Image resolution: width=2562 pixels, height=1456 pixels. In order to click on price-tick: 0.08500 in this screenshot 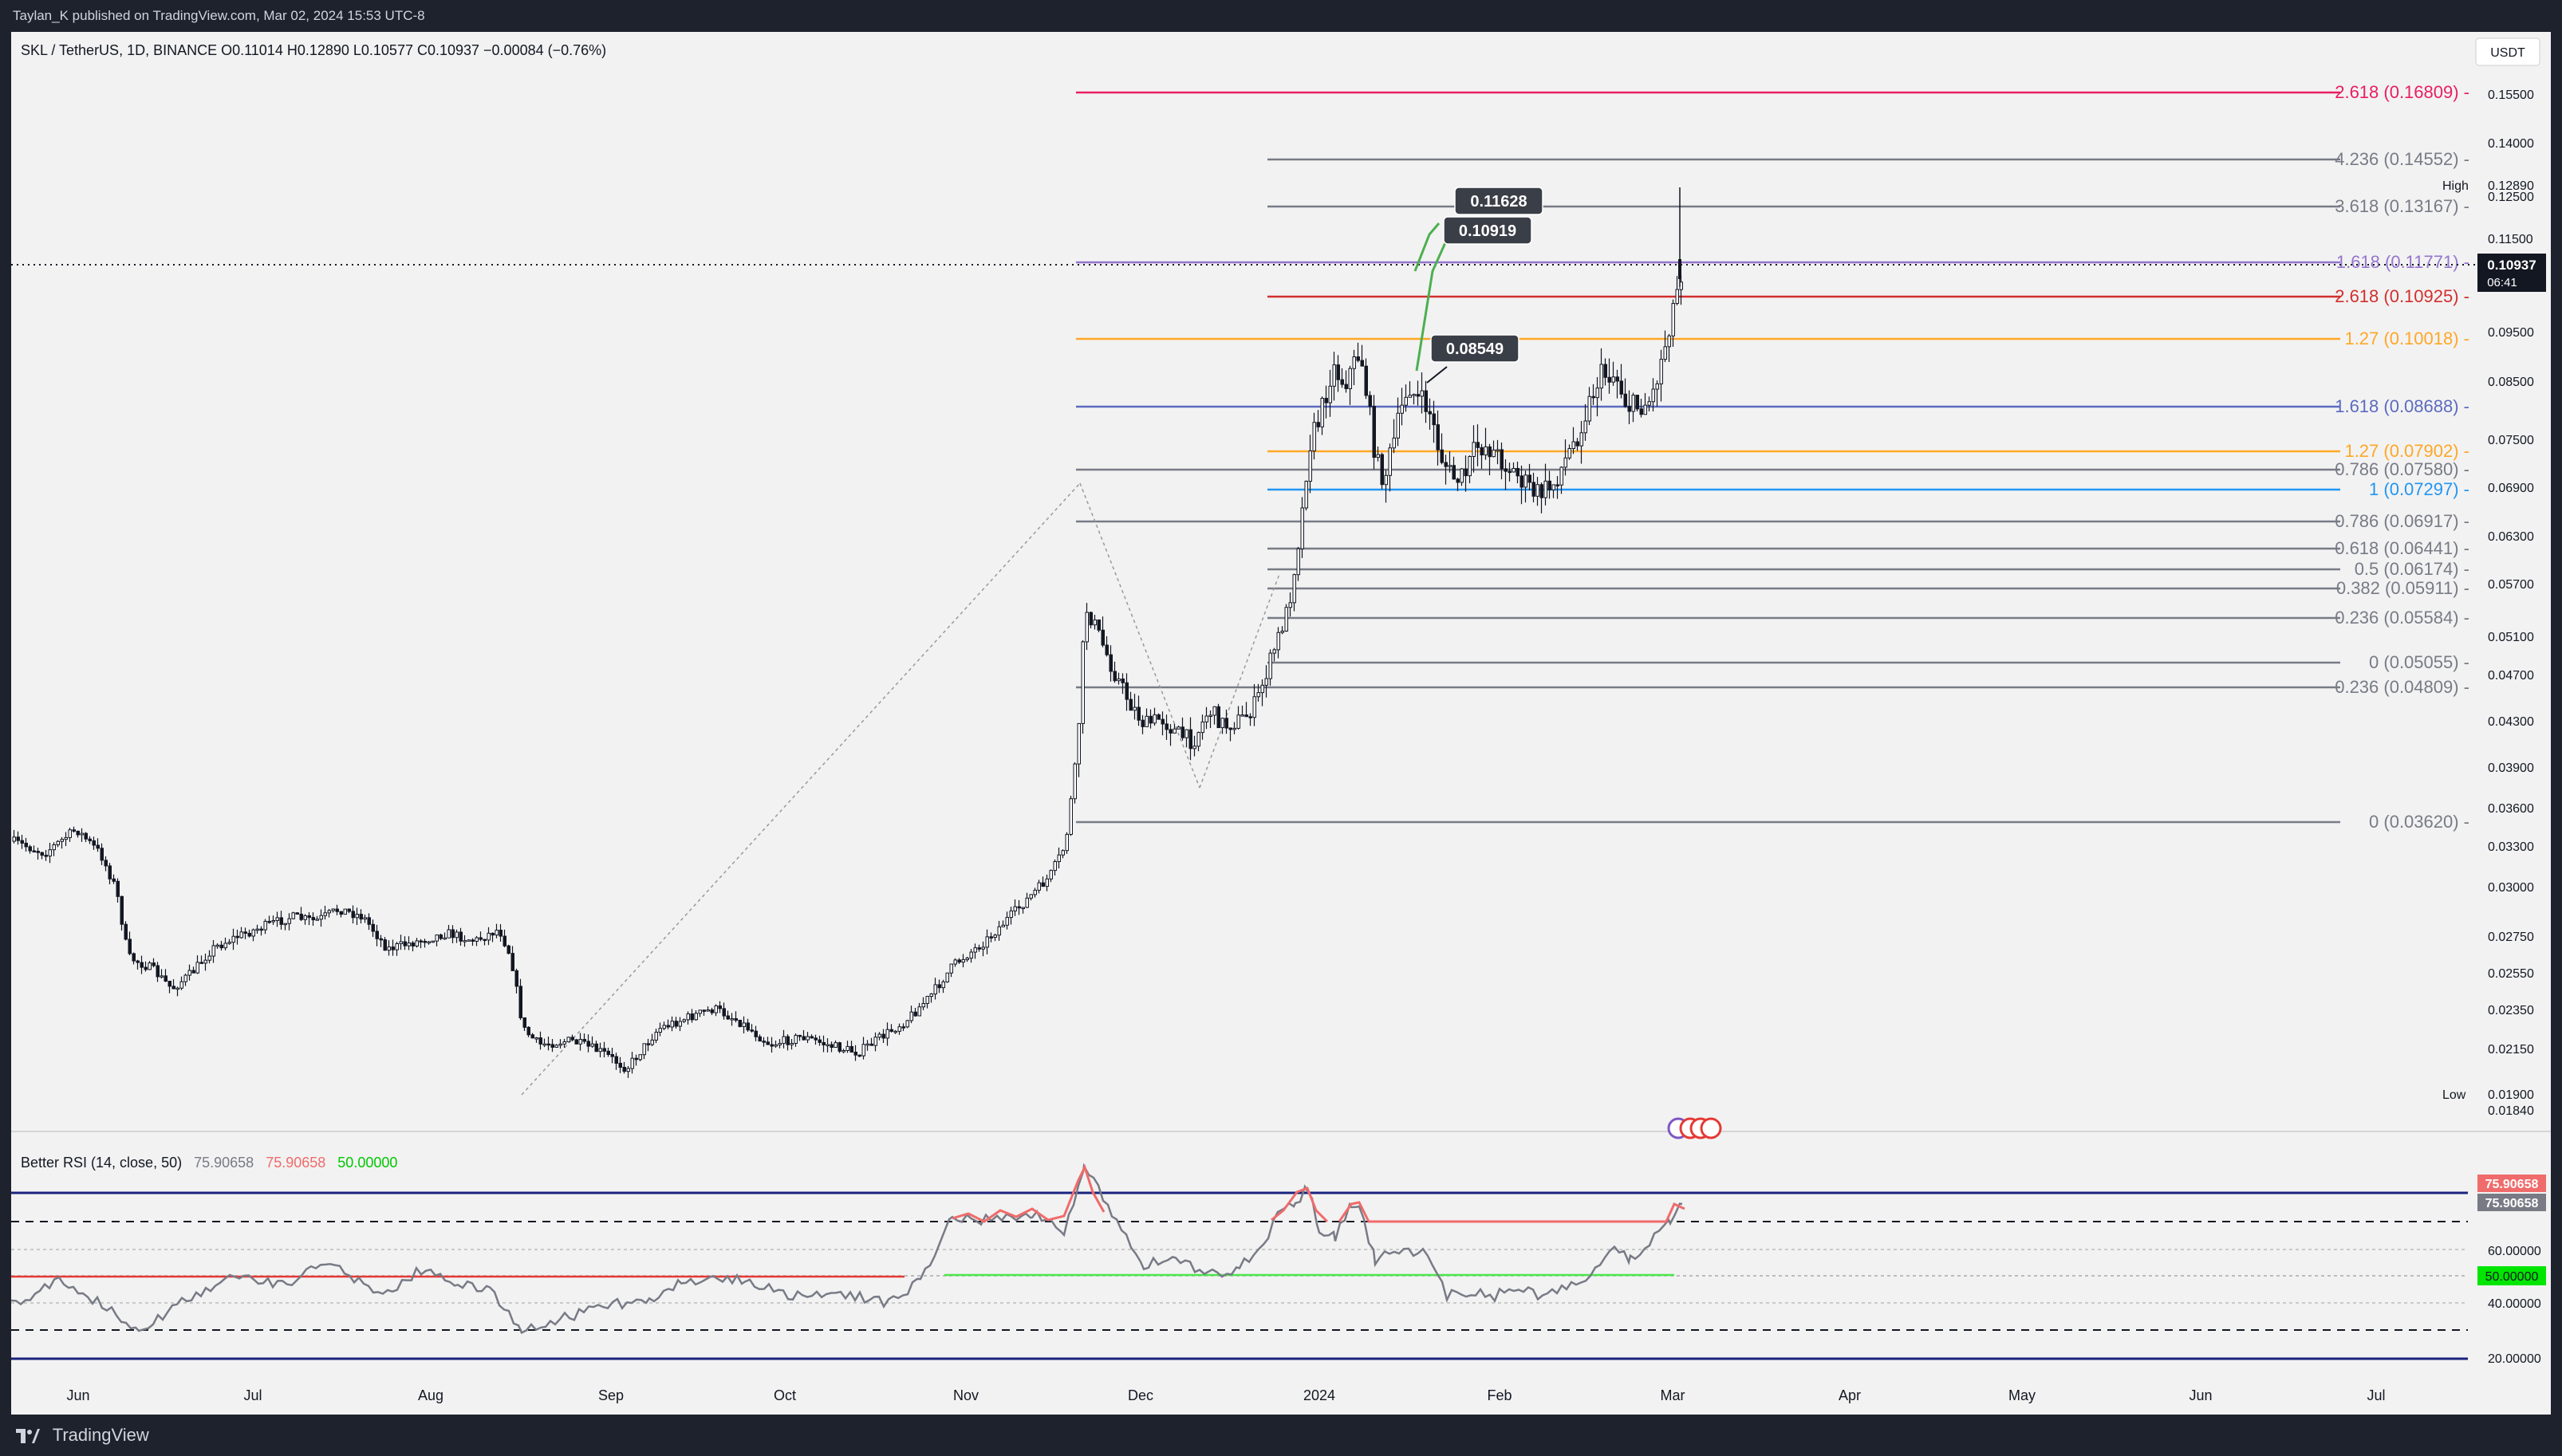, I will do `click(2511, 382)`.